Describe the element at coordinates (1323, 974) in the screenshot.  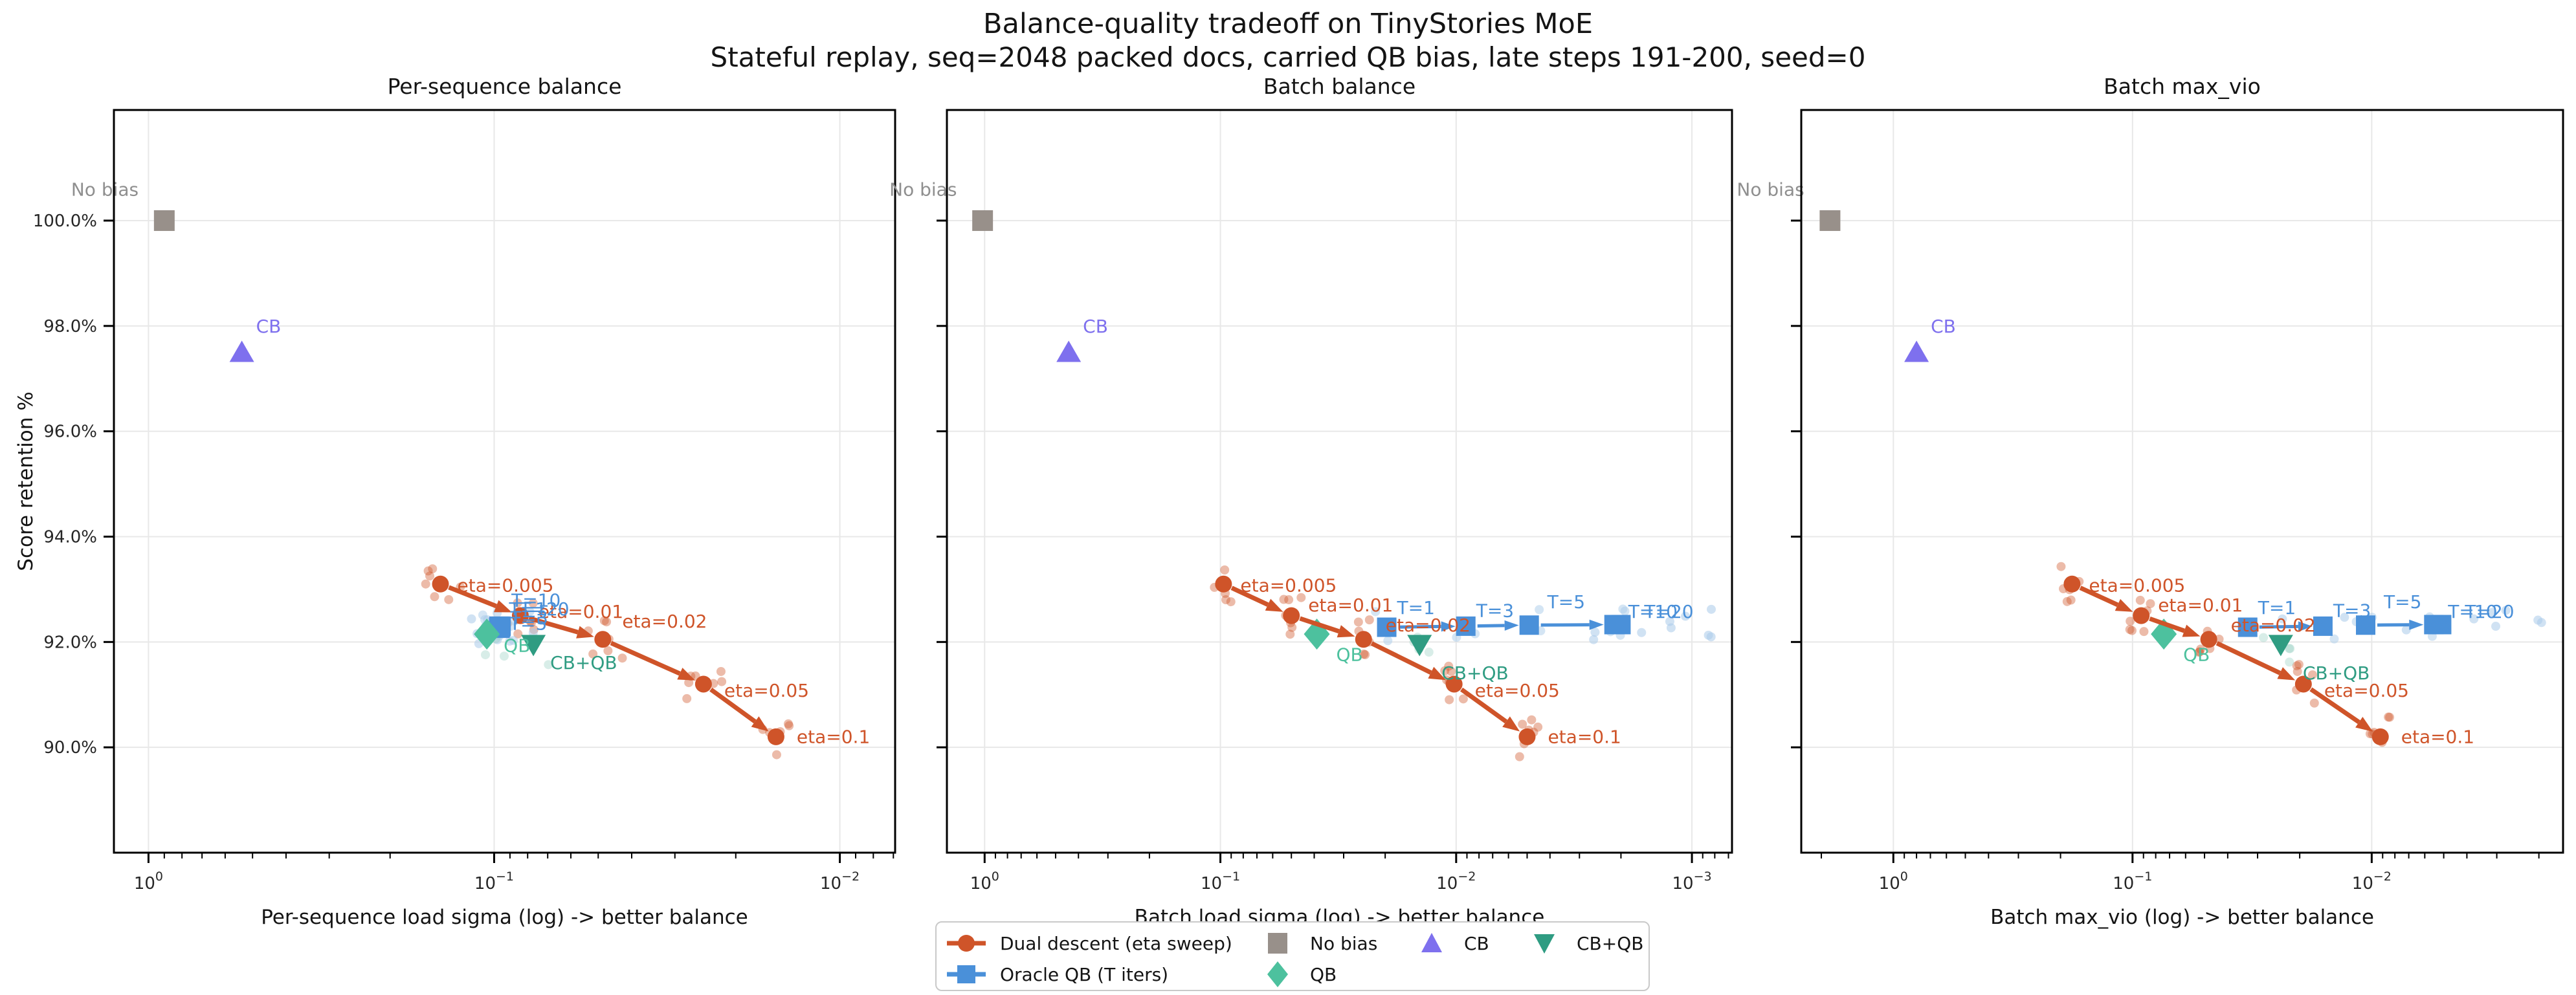
I see `legend-label: QB` at that location.